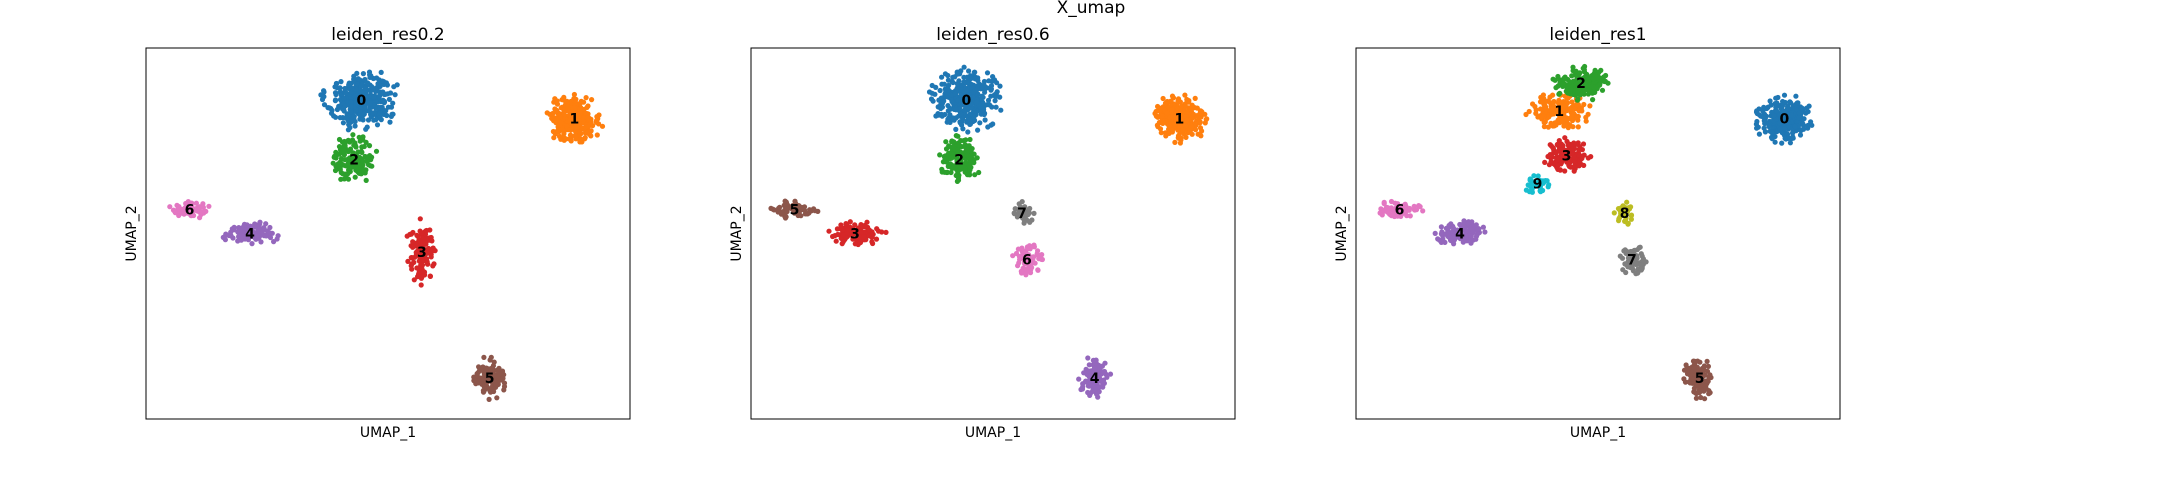 The width and height of the screenshot is (2183, 480). What do you see at coordinates (422, 253) in the screenshot?
I see `cluster-label-3: 3` at bounding box center [422, 253].